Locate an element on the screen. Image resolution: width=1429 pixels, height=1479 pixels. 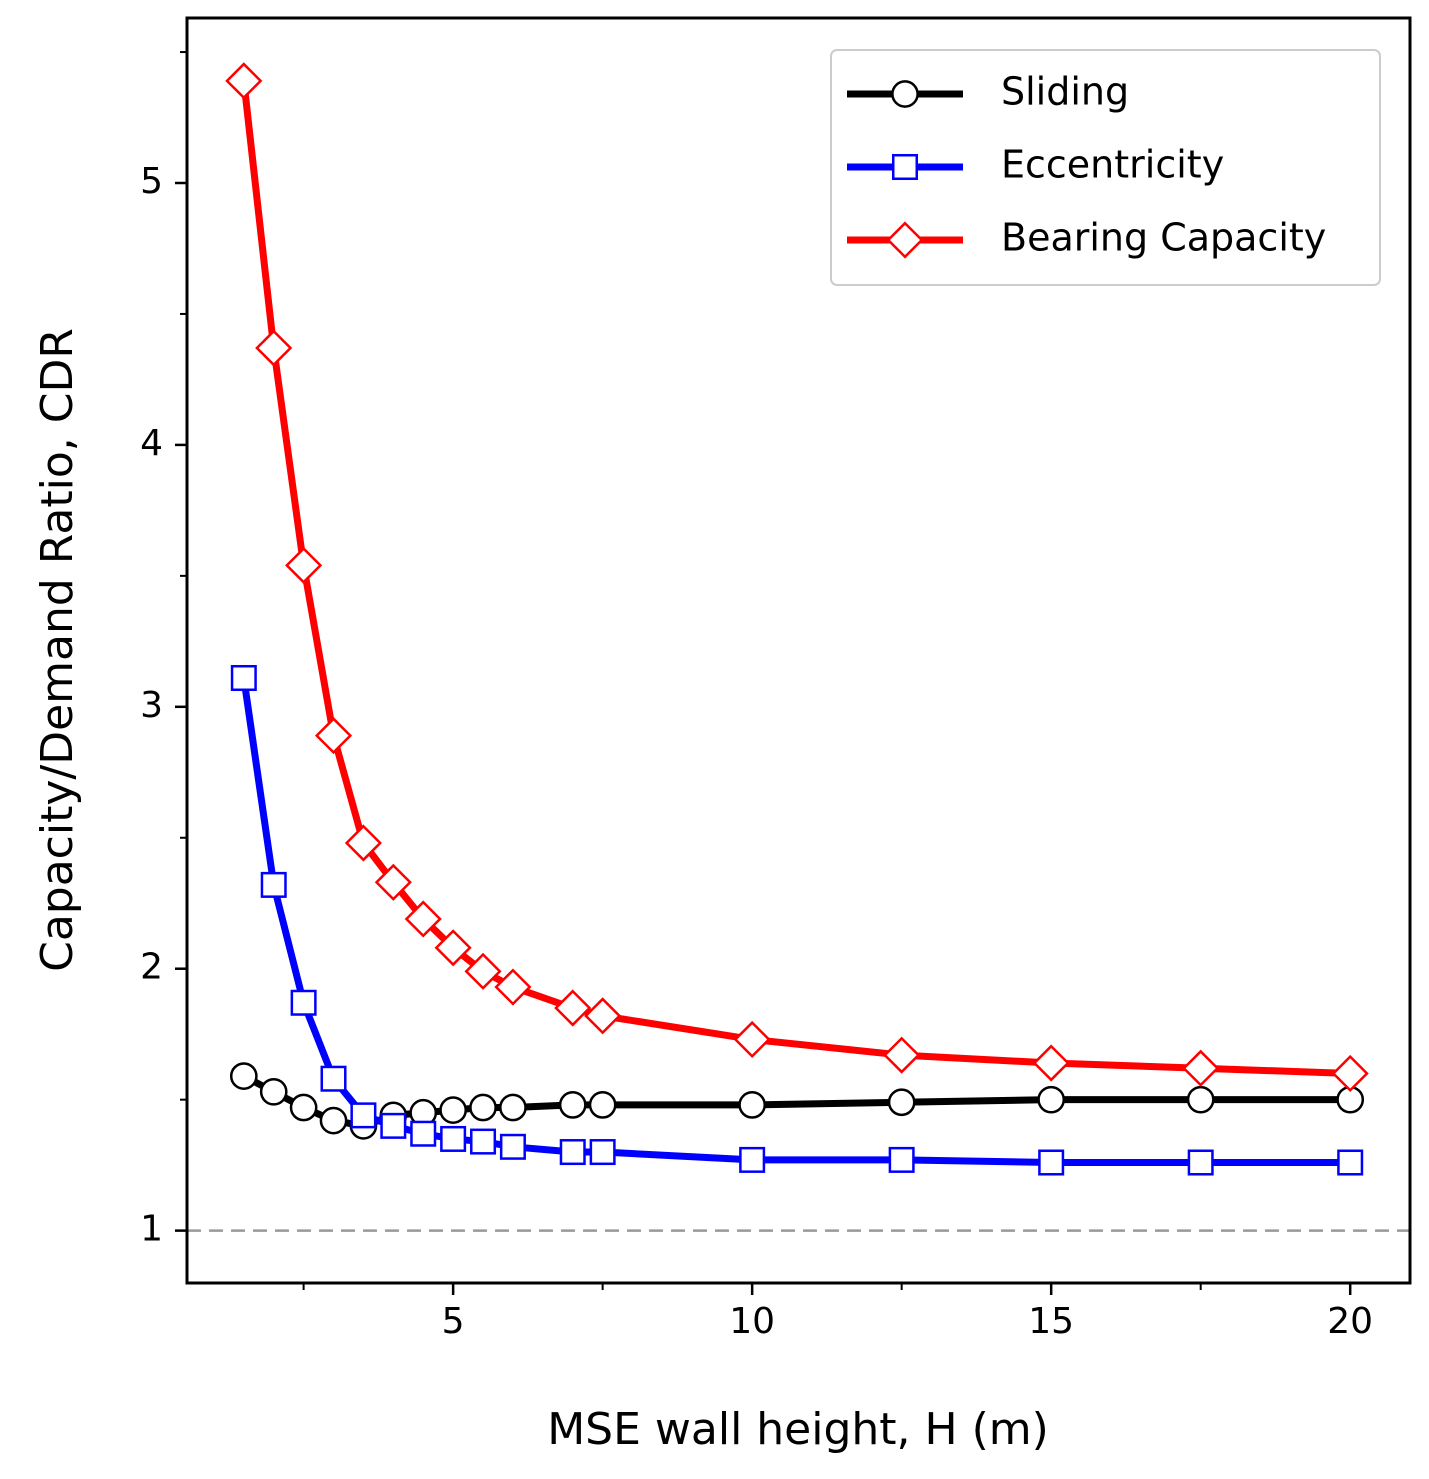
legend-box is located at coordinates (1105, 167).